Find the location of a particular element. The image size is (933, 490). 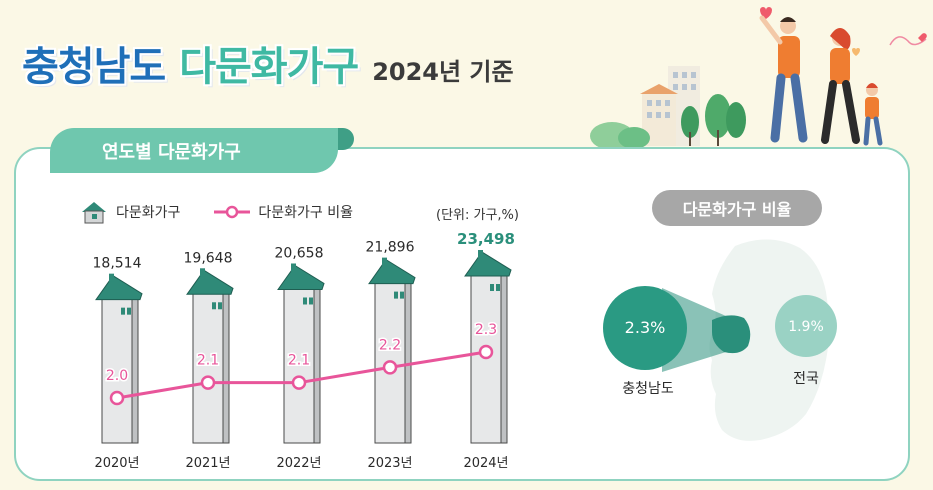

building-roof-shape is located at coordinates (659, 89).